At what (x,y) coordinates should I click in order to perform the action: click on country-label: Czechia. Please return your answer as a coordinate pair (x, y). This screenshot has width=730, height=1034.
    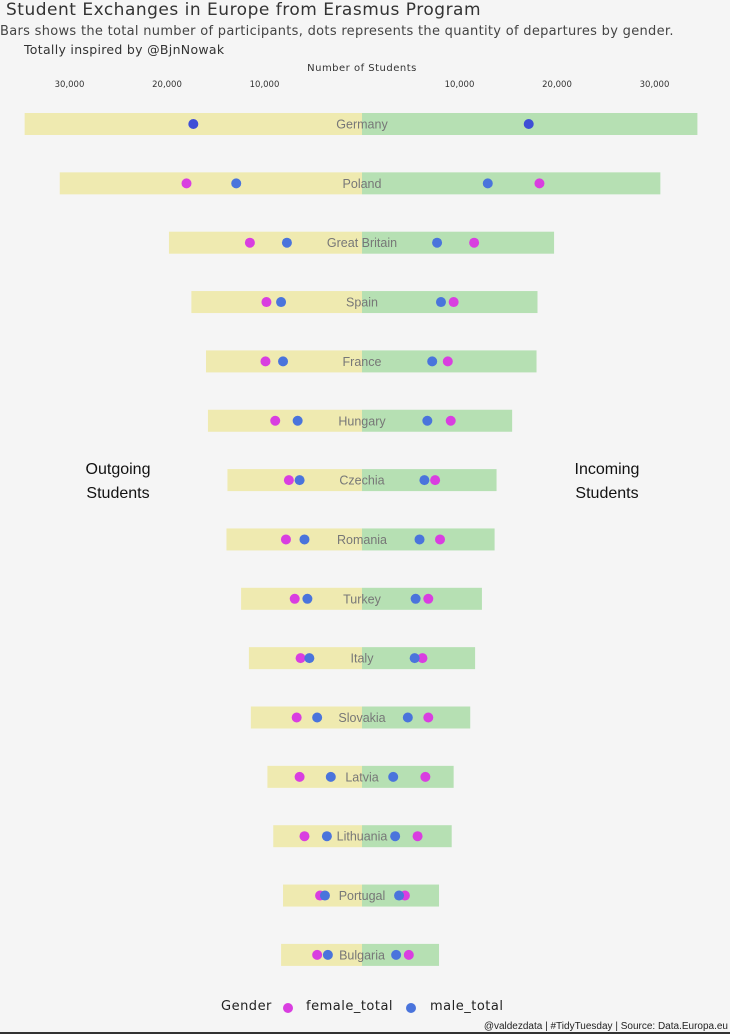
    Looking at the image, I should click on (361, 481).